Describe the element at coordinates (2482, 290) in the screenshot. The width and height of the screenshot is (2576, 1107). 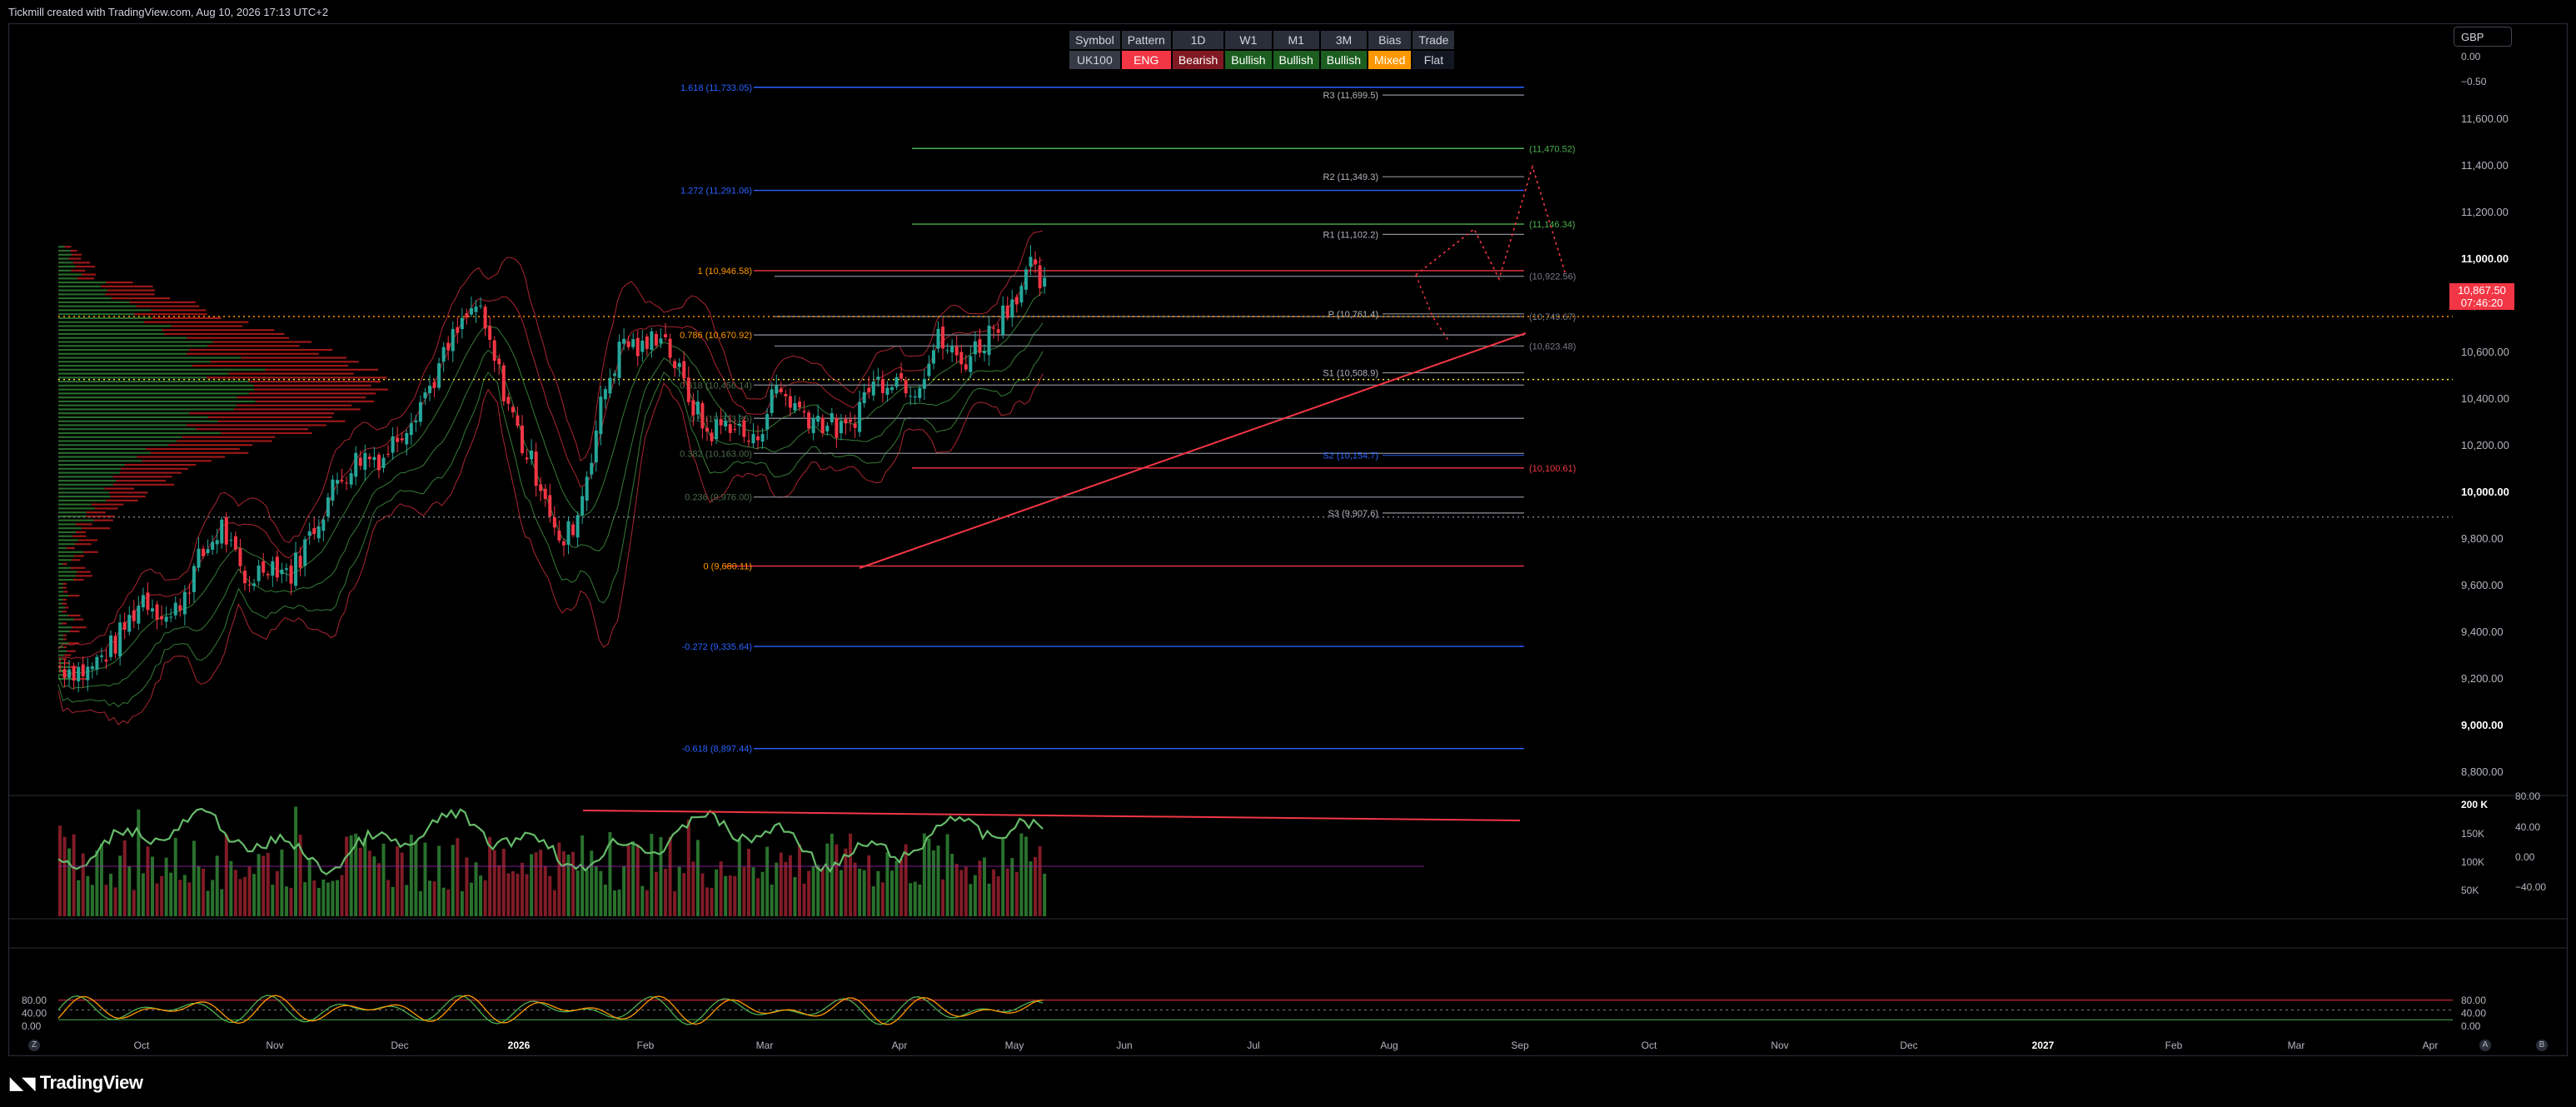
I see `last-price: 10,867.50` at that location.